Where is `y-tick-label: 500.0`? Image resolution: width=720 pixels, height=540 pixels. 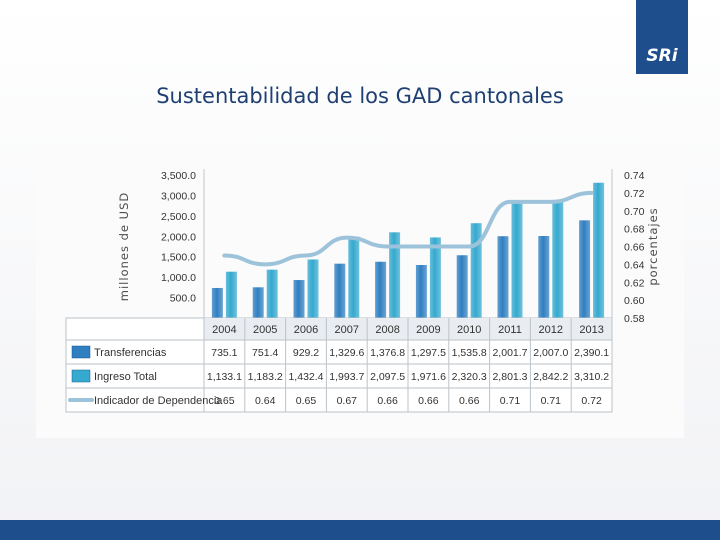 y-tick-label: 500.0 is located at coordinates (183, 299).